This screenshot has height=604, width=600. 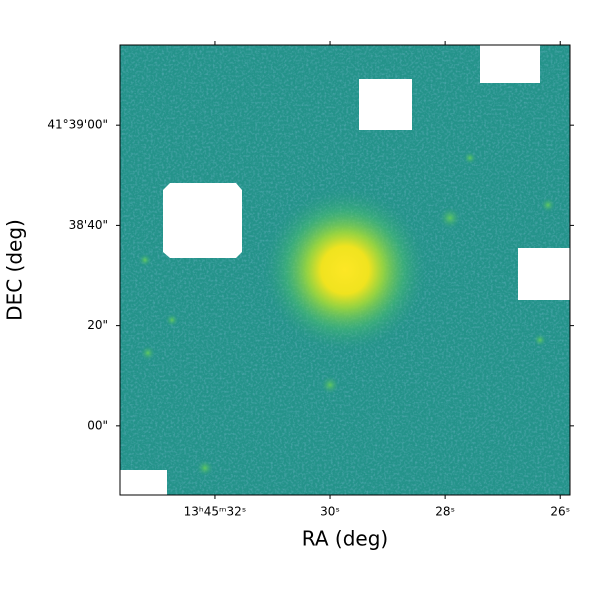 I want to click on y-tick-label: 41°39'00", so click(x=77, y=125).